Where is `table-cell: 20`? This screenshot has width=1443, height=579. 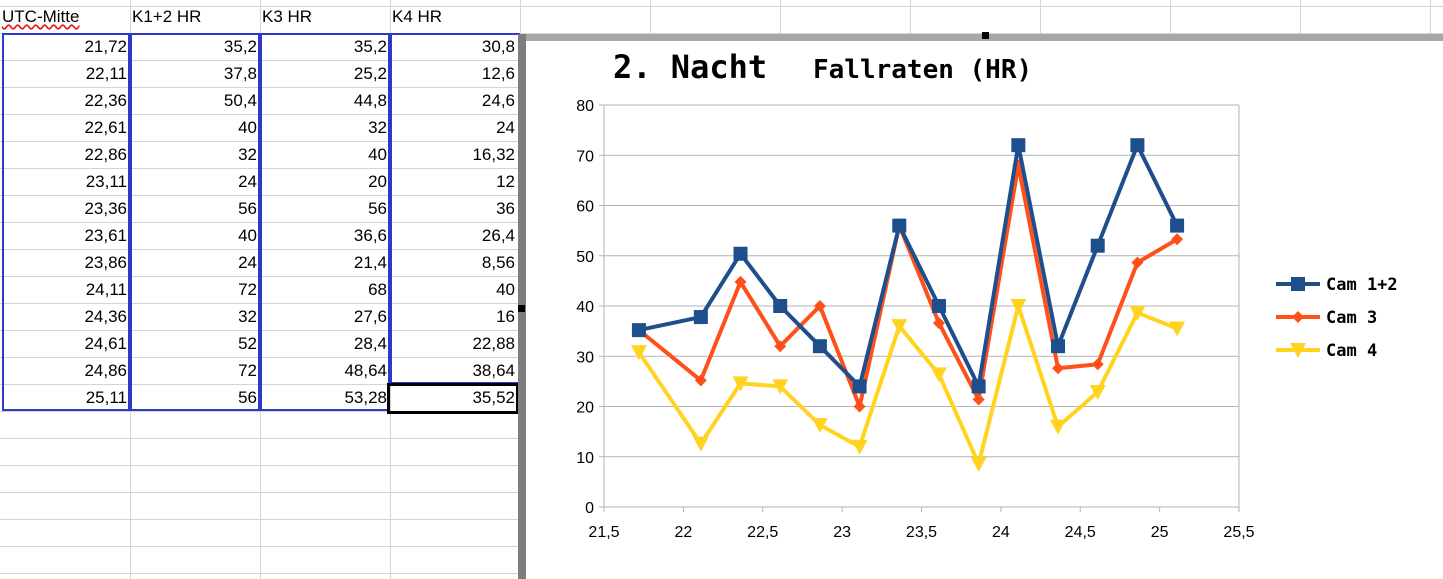 table-cell: 20 is located at coordinates (377, 181).